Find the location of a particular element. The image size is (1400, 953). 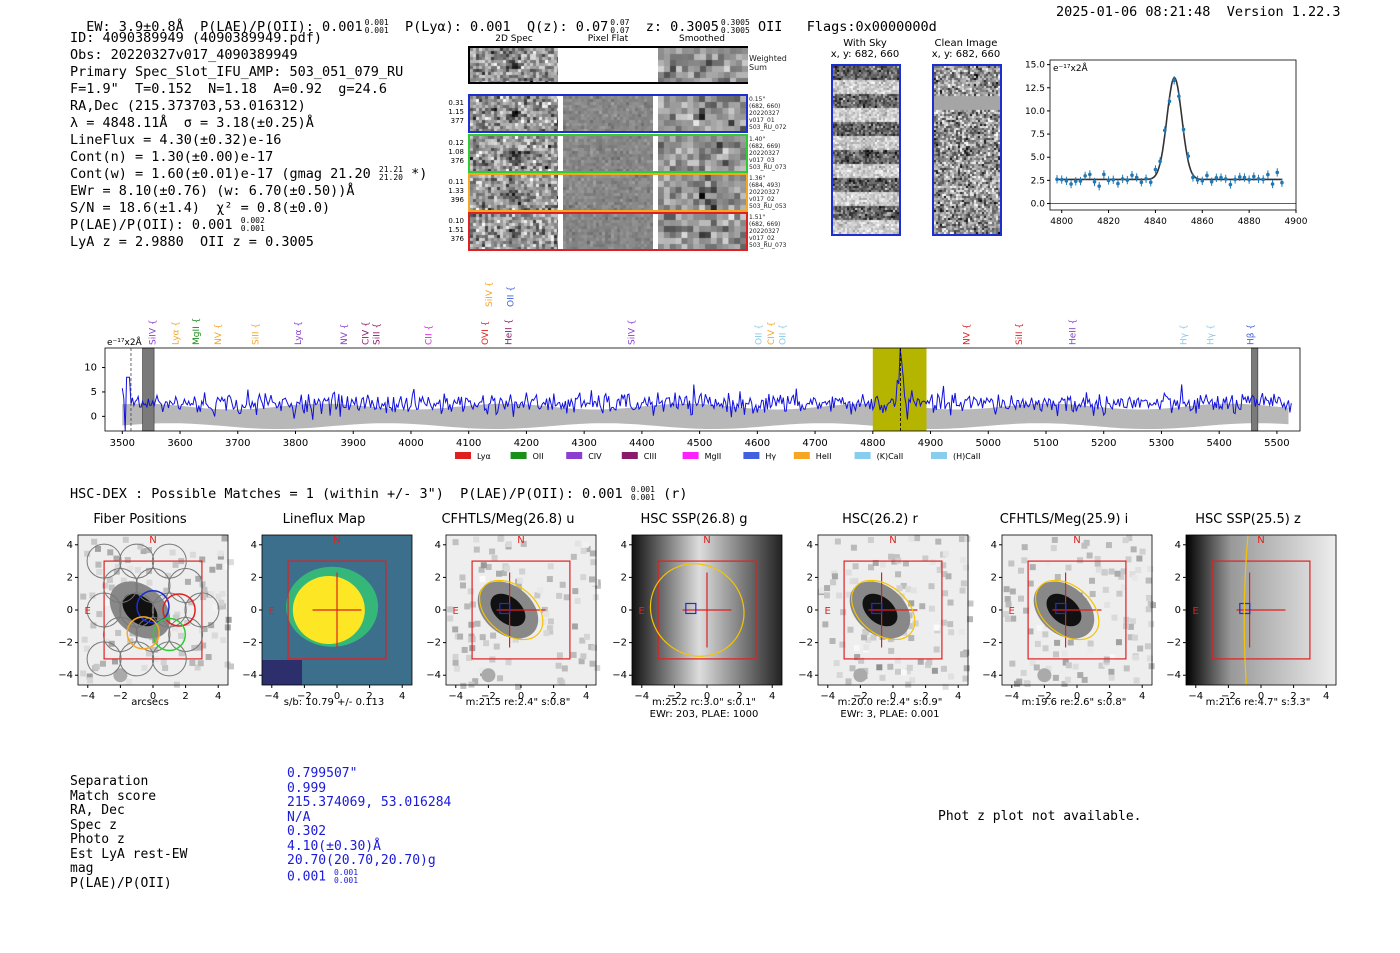

image-panel-plot: N E −4 −4 −2 −2 0 0 2 2 4 4 is located at coordinates (513, 618).